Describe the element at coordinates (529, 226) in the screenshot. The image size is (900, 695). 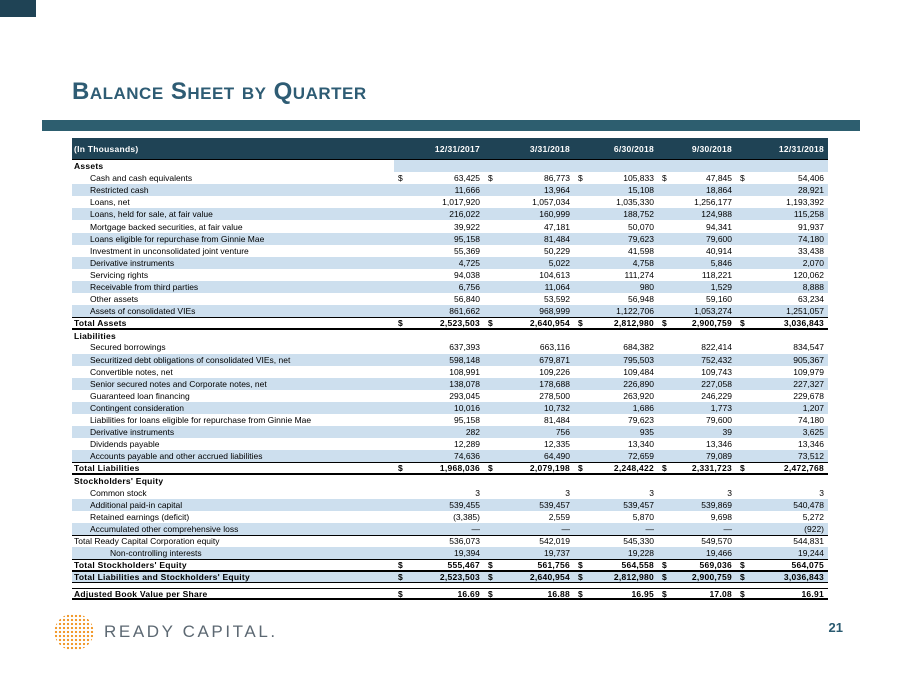
I see `value-cell: 47,181` at that location.